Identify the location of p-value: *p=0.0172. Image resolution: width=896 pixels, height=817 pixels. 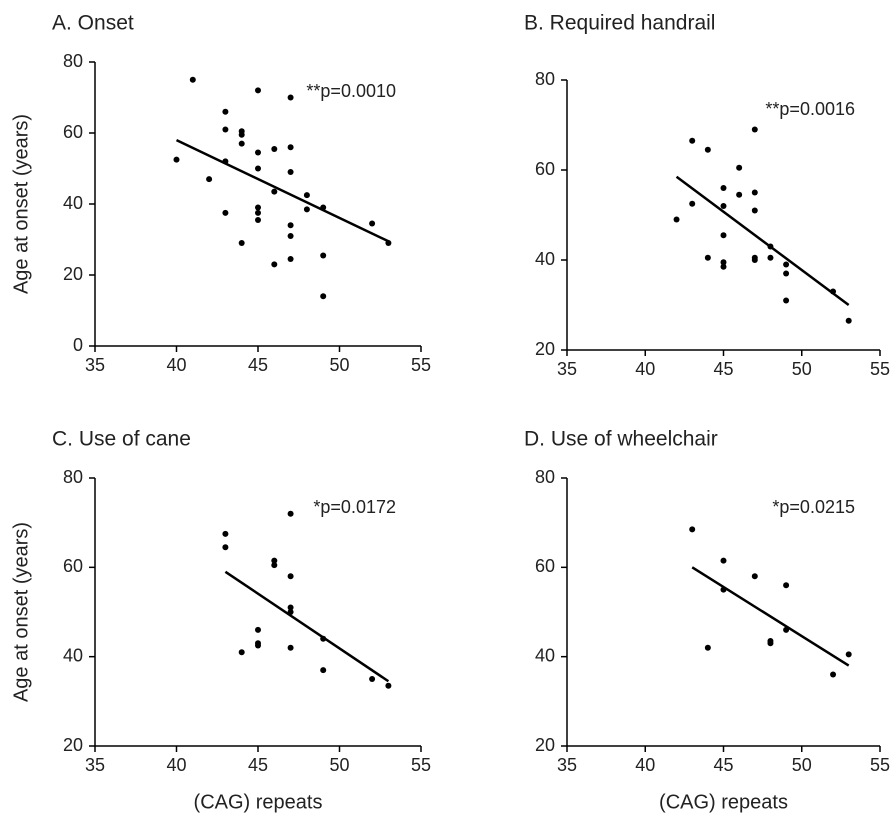
(354, 507).